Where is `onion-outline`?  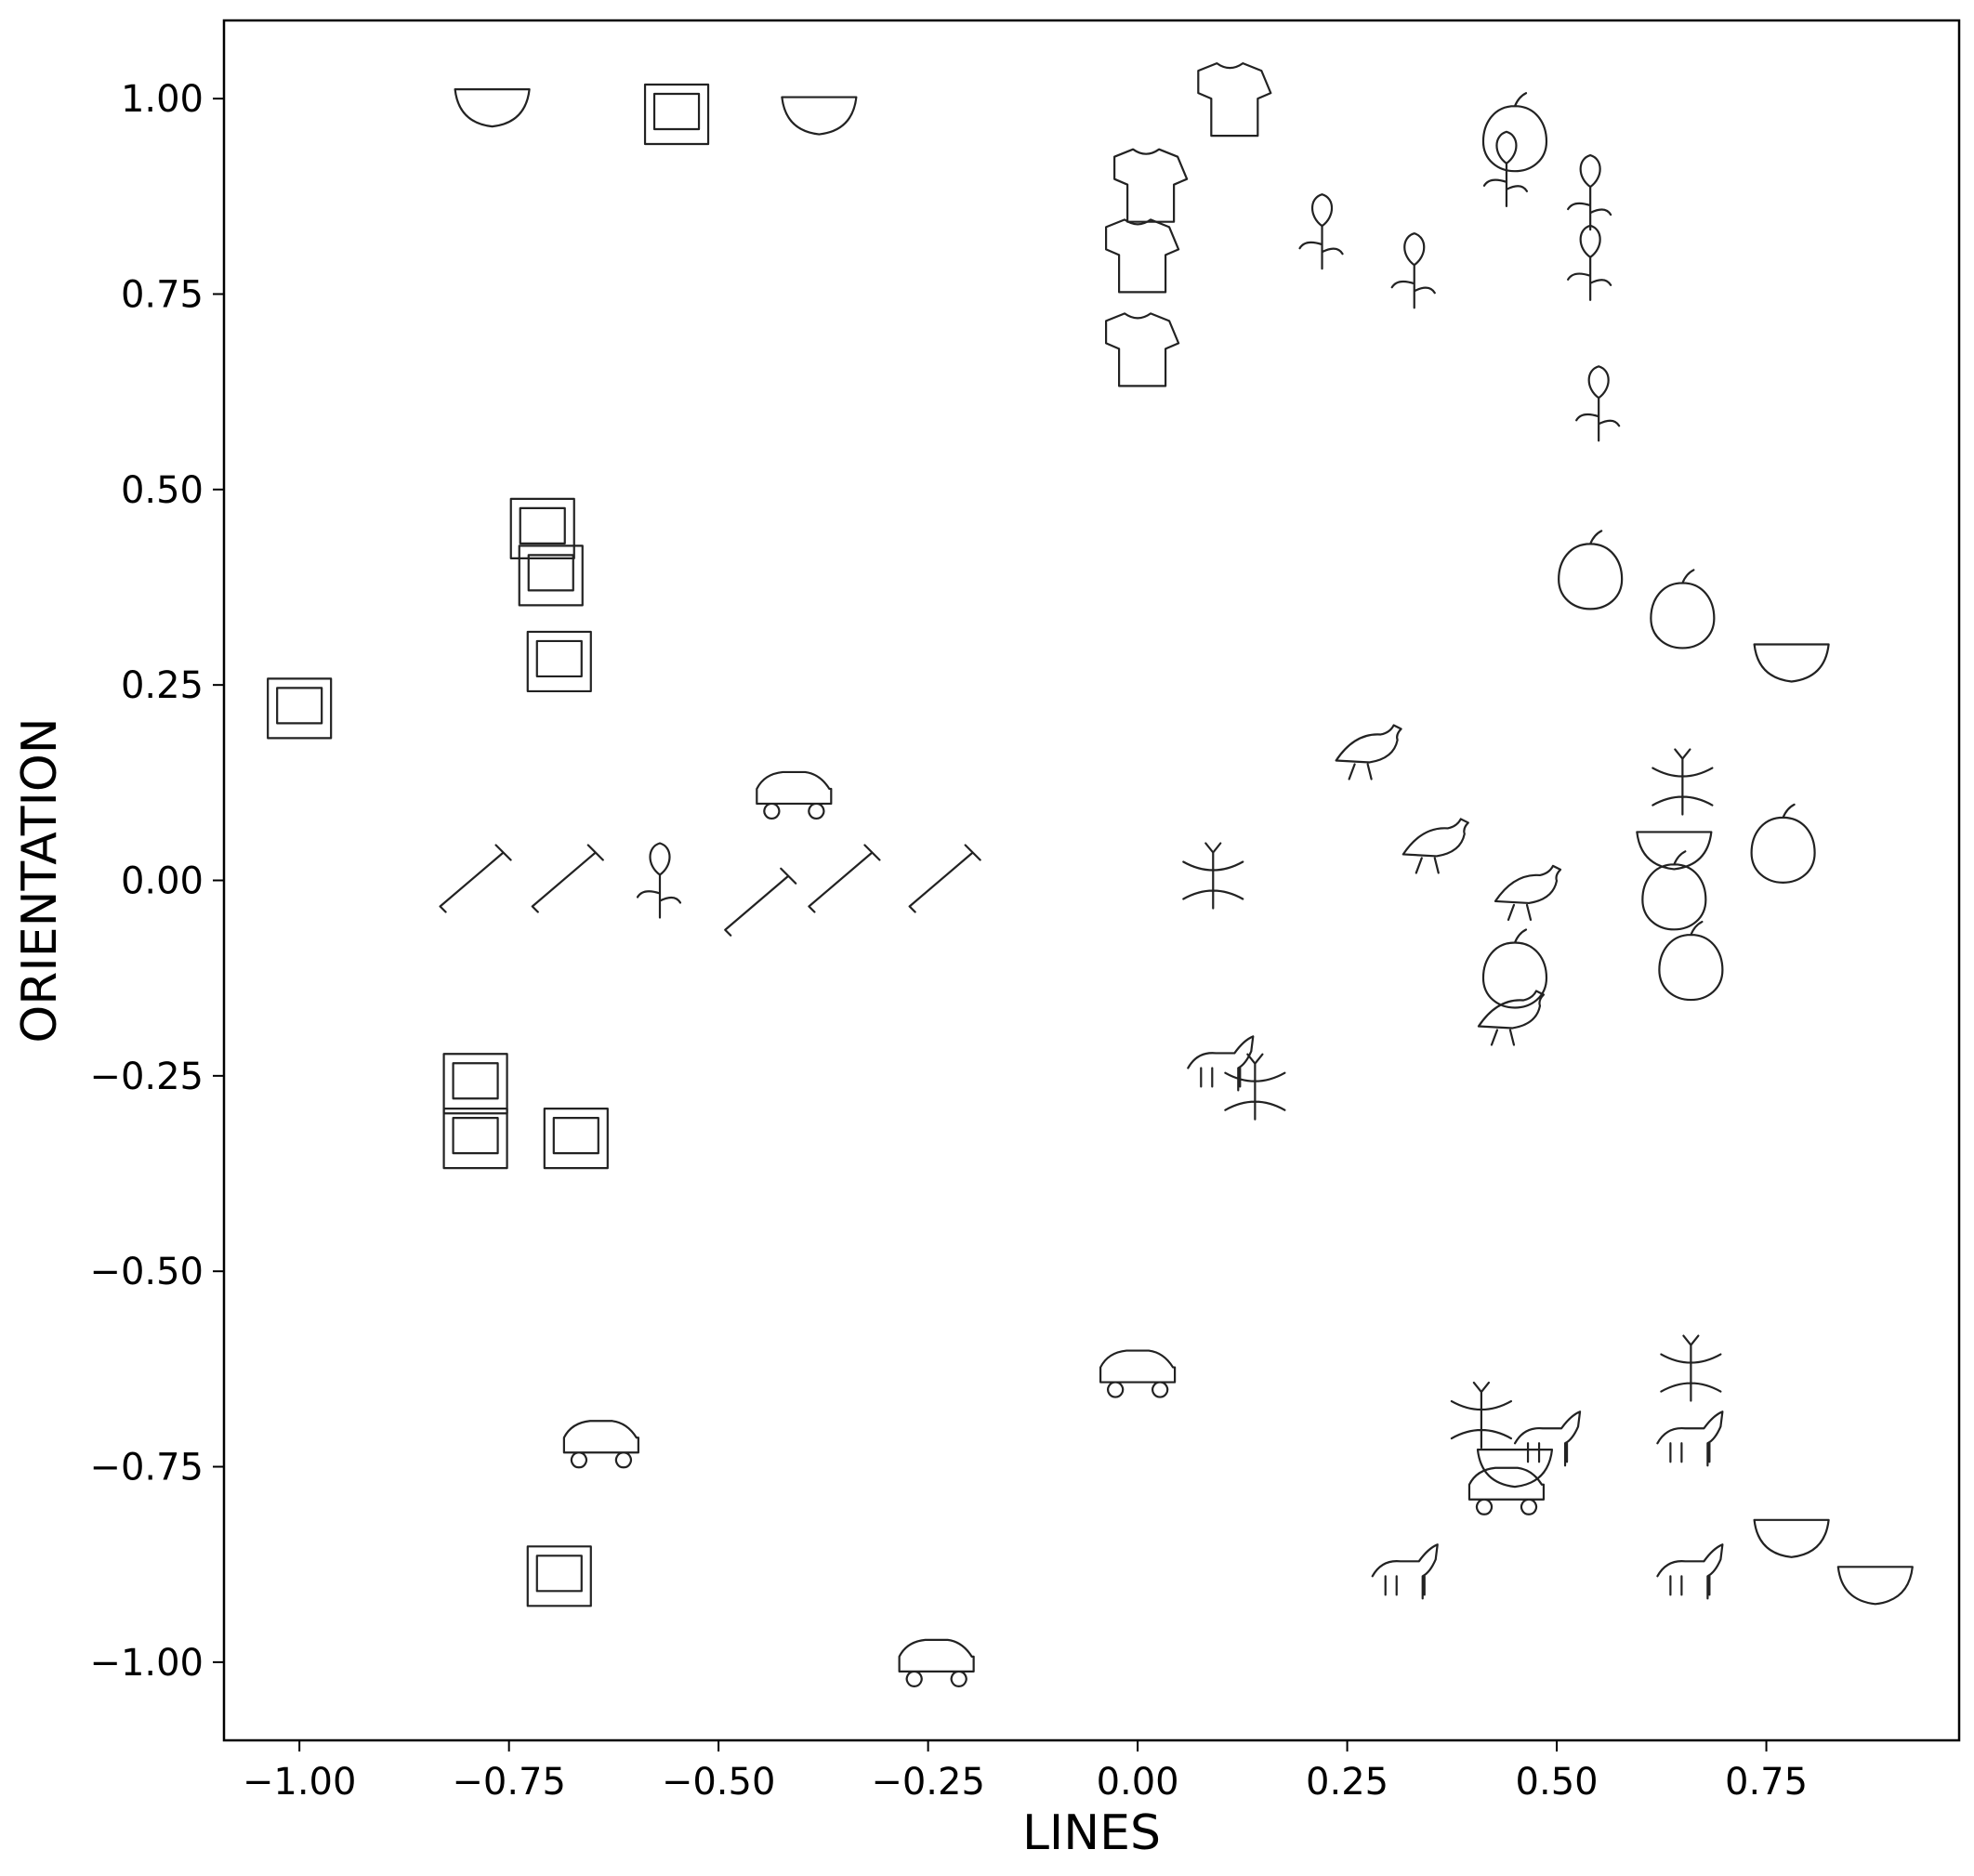 onion-outline is located at coordinates (1674, 890).